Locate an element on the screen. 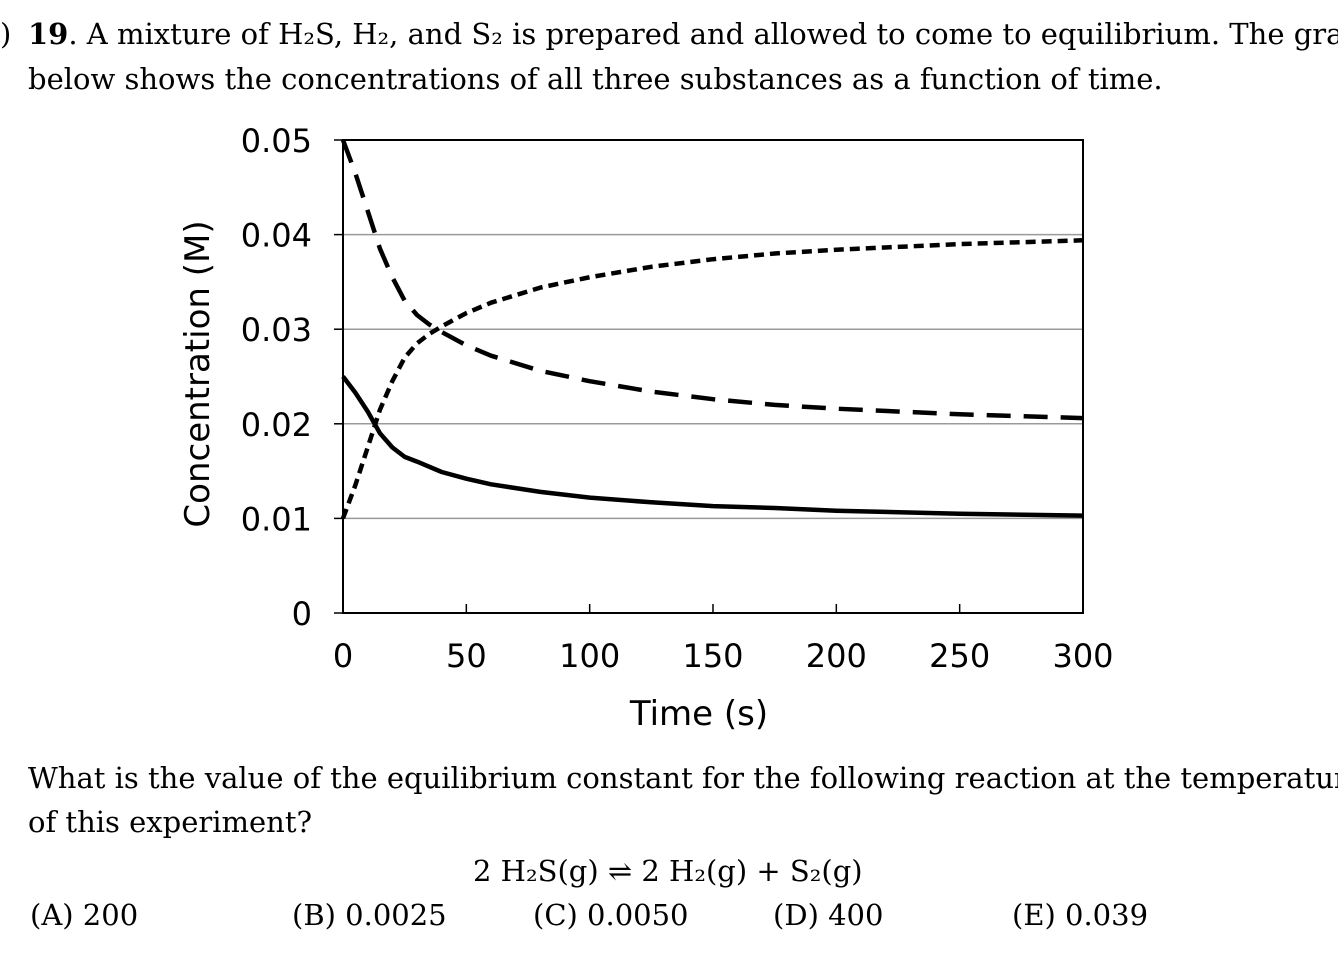 The height and width of the screenshot is (962, 1338). y-axis-label: Concentration (M) is located at coordinates (198, 373).